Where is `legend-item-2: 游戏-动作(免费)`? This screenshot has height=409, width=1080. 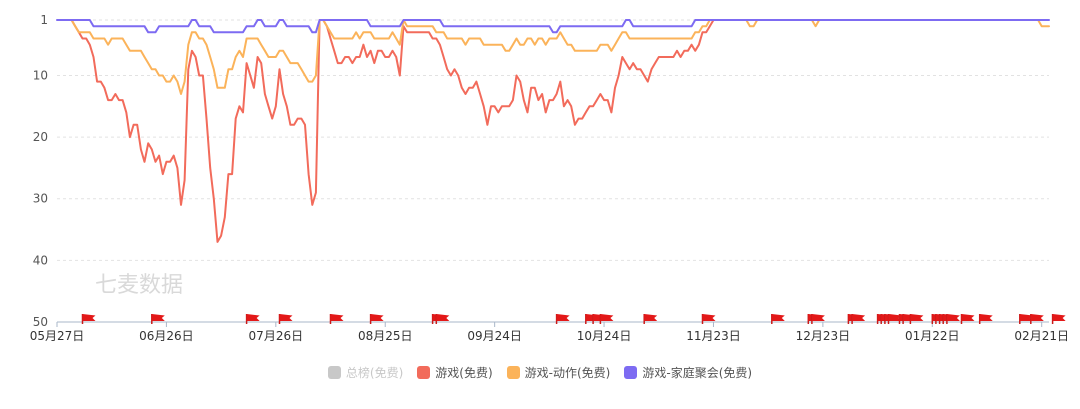
legend-item-2: 游戏-动作(免费) is located at coordinates (558, 372).